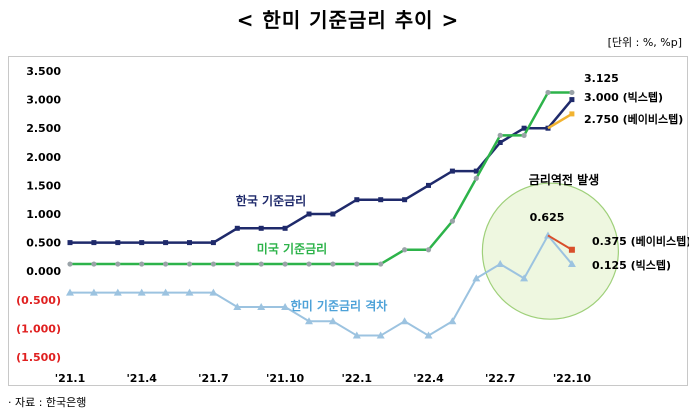 The image size is (696, 411). Describe the element at coordinates (43, 128) in the screenshot. I see `y-tick-label: 2.500` at that location.